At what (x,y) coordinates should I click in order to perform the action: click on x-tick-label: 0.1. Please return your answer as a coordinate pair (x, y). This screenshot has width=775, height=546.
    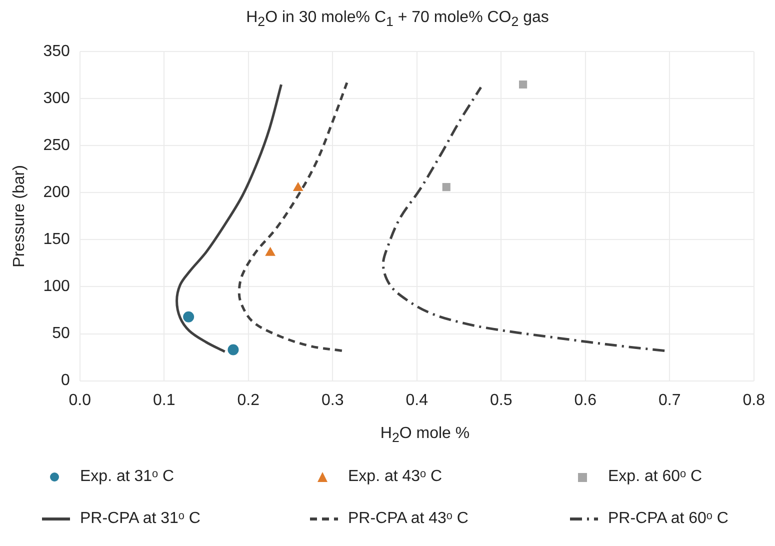
    Looking at the image, I should click on (164, 400).